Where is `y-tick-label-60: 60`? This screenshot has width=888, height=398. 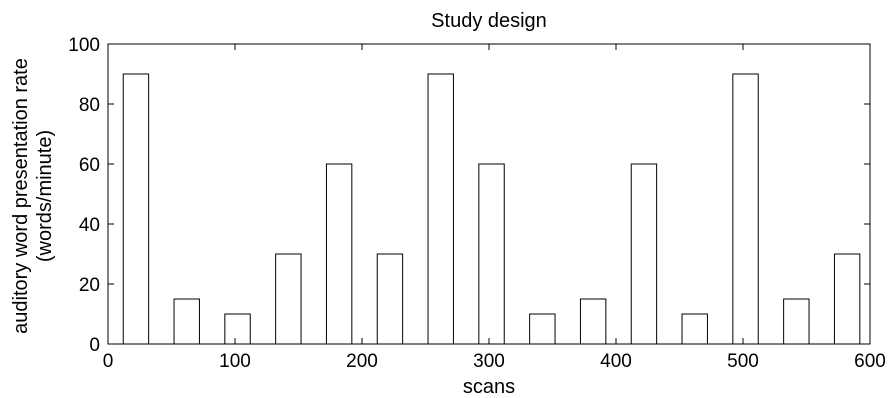 y-tick-label-60: 60 is located at coordinates (89, 165).